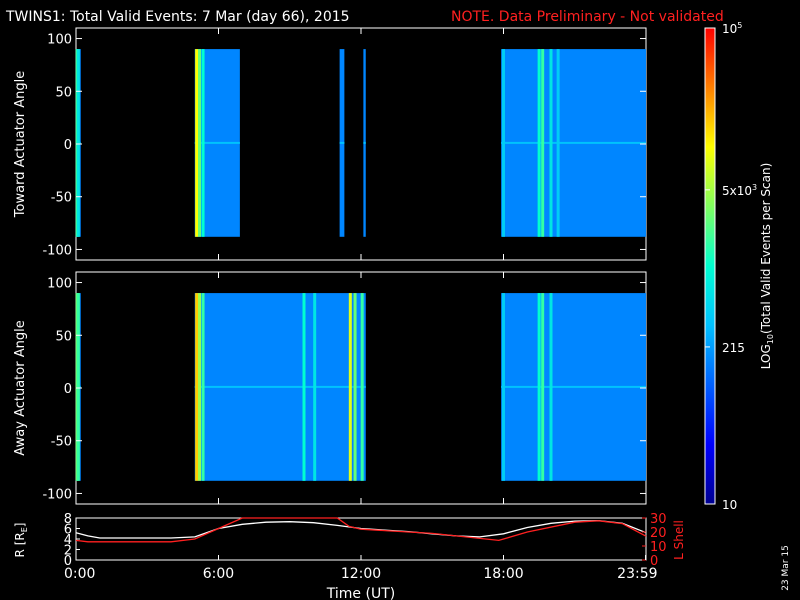  What do you see at coordinates (361, 574) in the screenshot?
I see `x-tick-label: 12:00` at bounding box center [361, 574].